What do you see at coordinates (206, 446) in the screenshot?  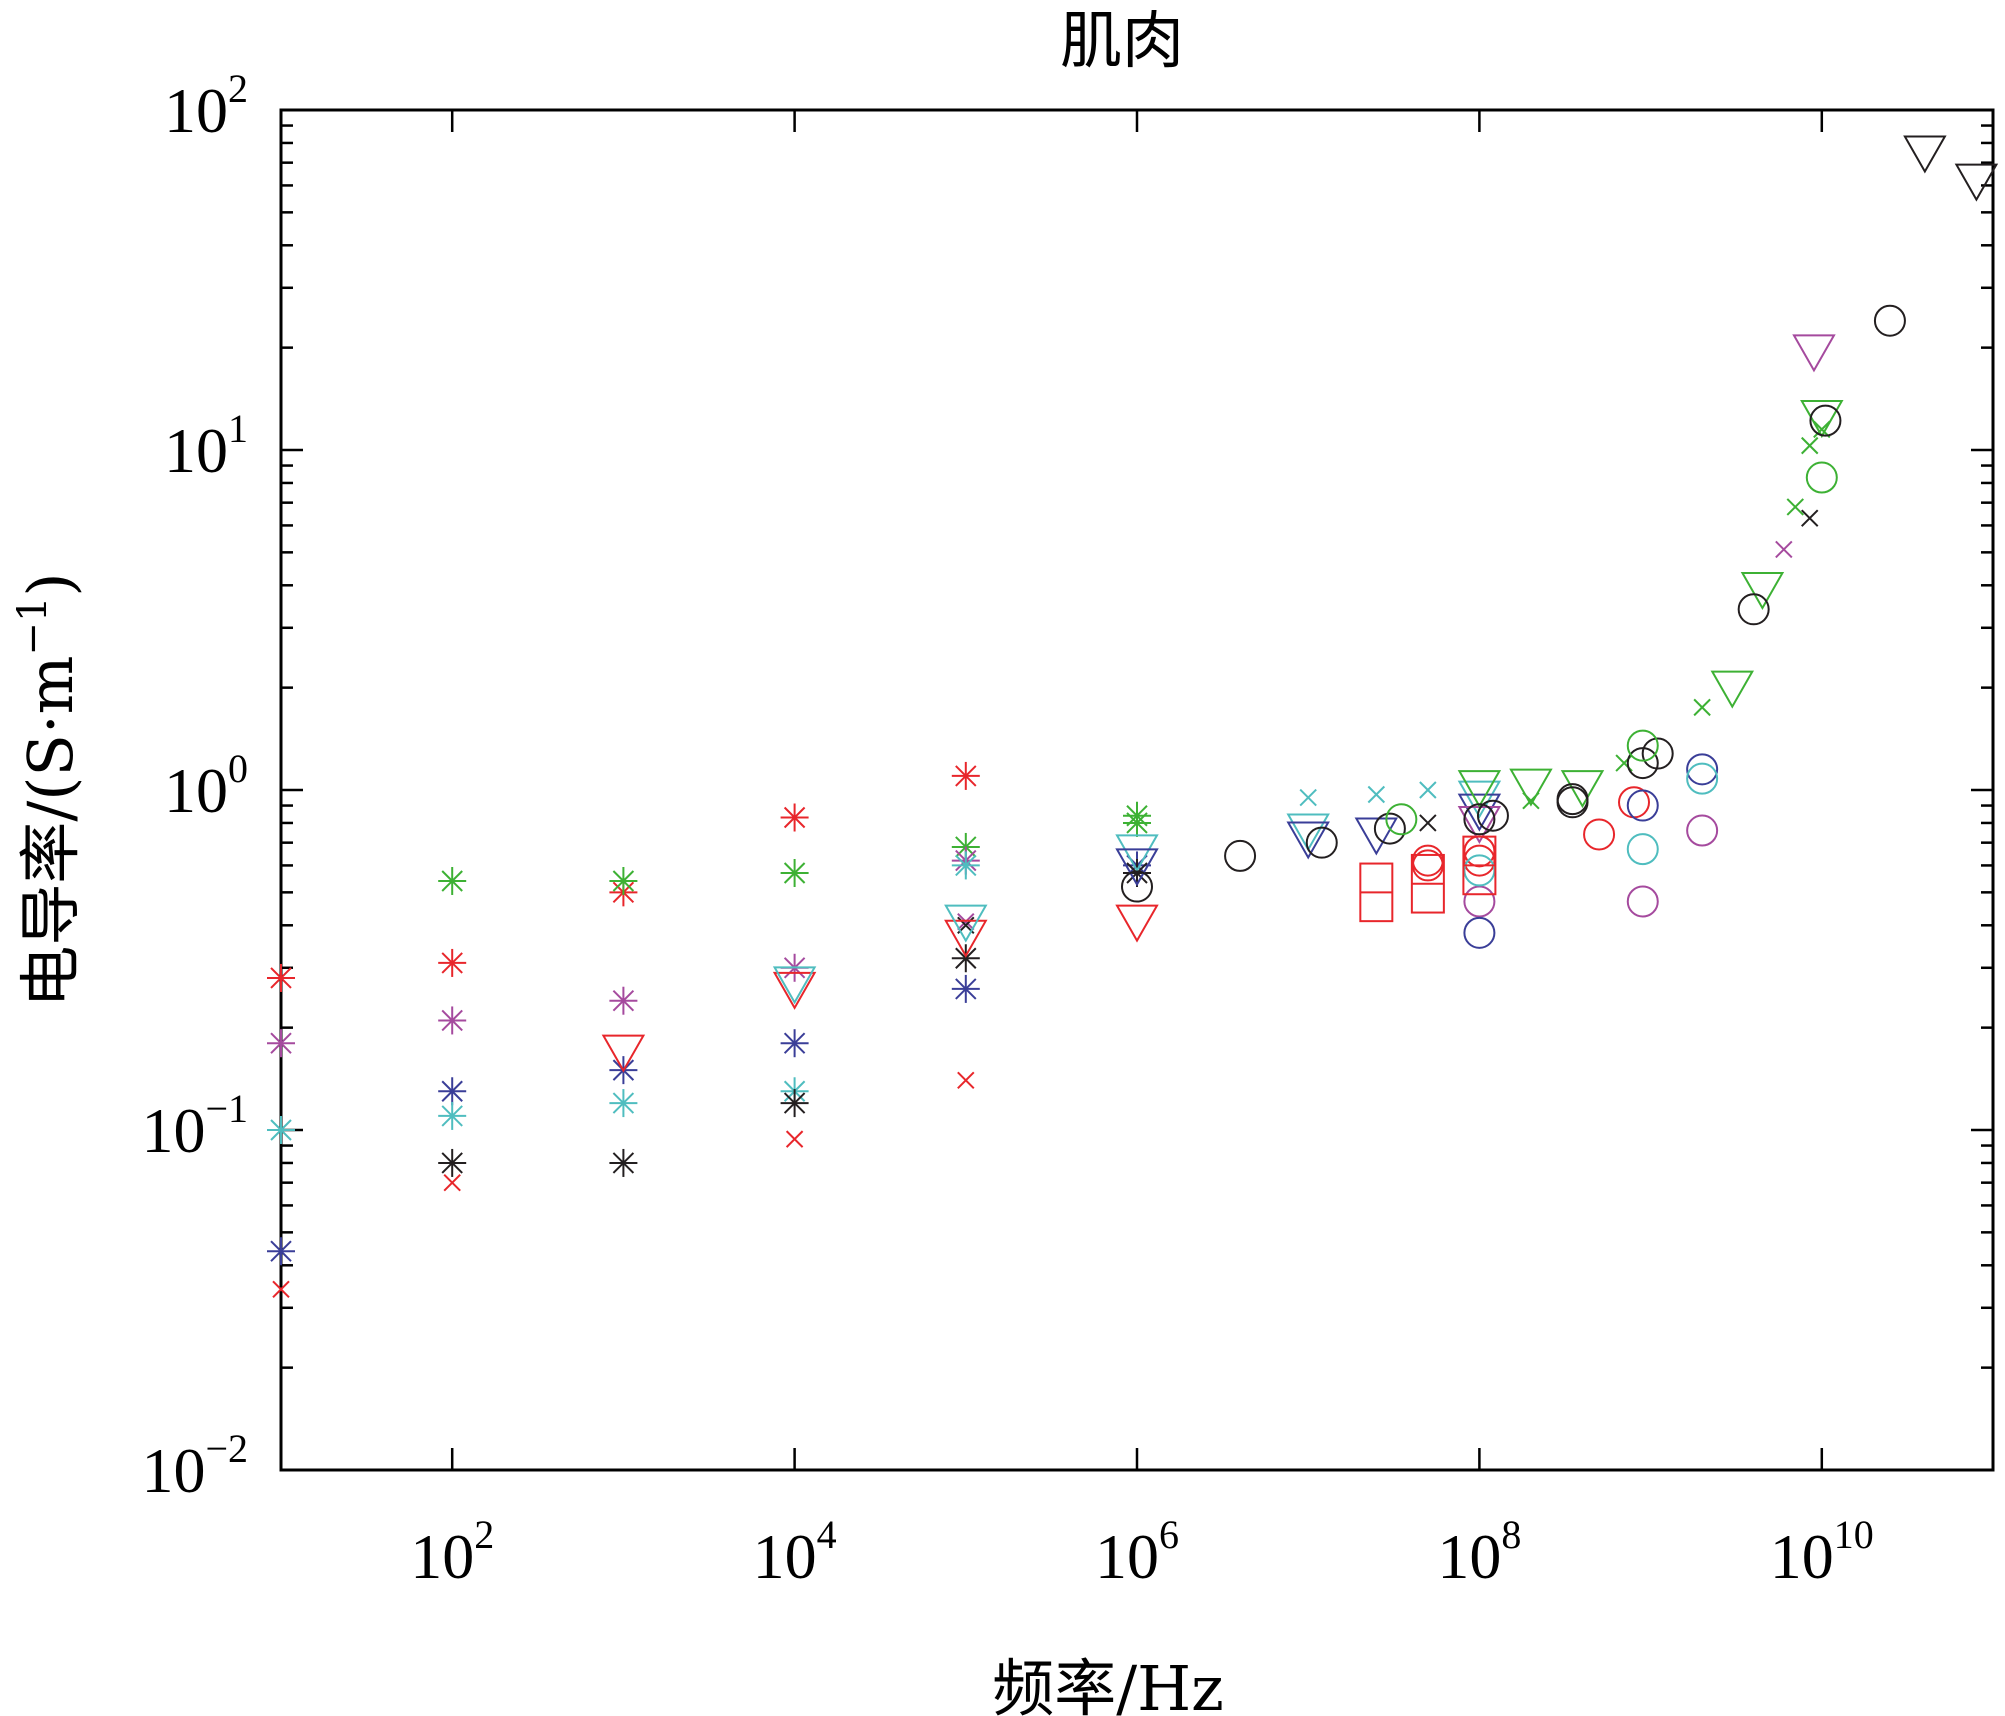 I see `y-tick-label: 10¹` at bounding box center [206, 446].